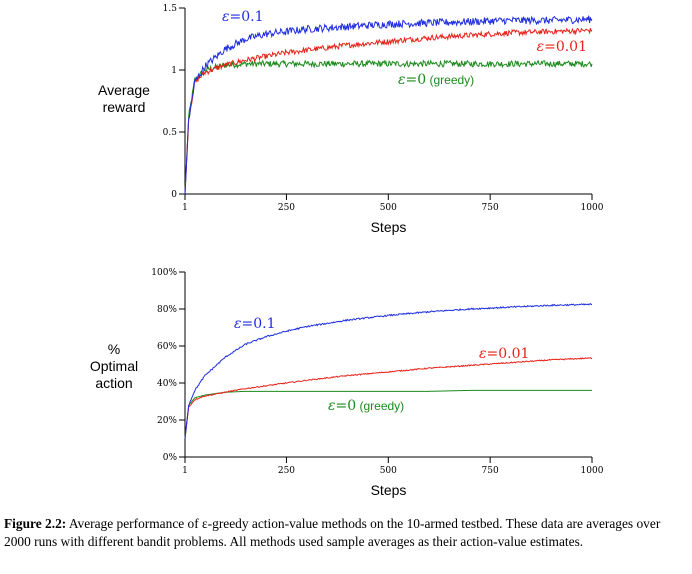 This screenshot has width=692, height=574. What do you see at coordinates (124, 90) in the screenshot?
I see `y-axis-label: Average` at bounding box center [124, 90].